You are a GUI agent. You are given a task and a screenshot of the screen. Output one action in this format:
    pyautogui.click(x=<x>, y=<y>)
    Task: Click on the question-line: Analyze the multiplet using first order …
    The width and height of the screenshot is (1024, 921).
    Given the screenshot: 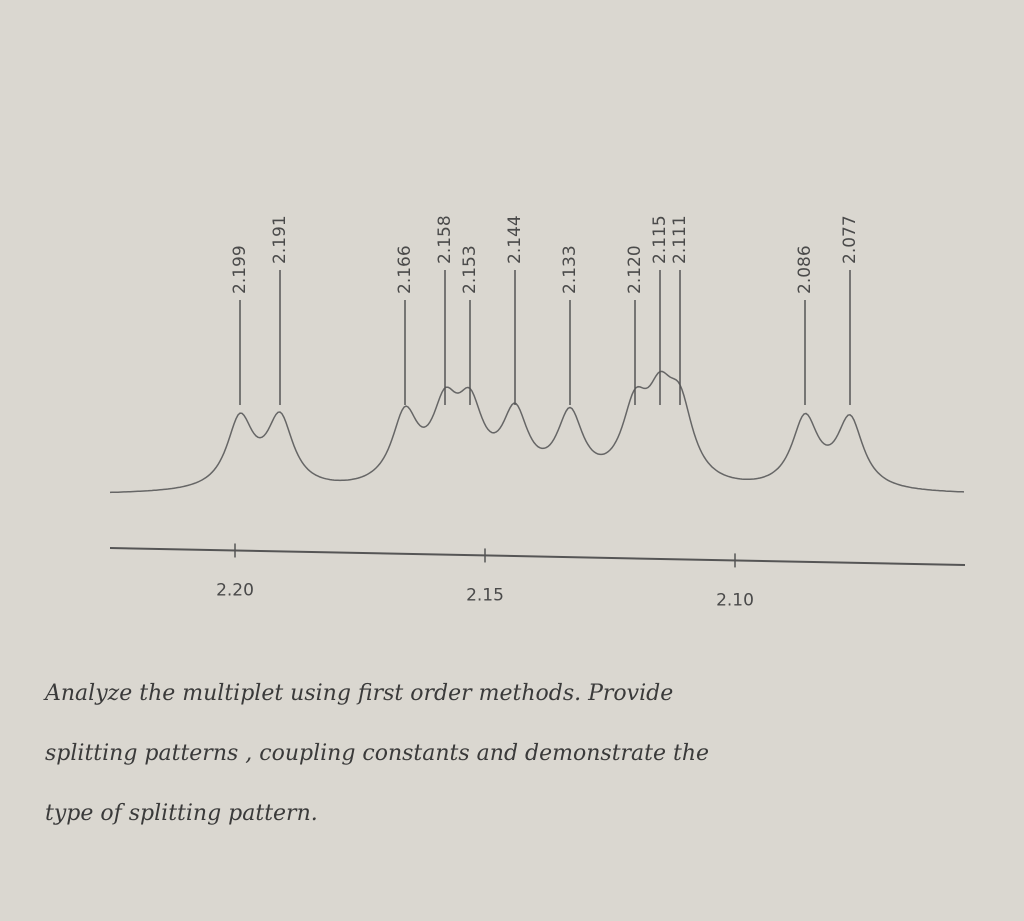 What is the action you would take?
    pyautogui.click(x=358, y=693)
    